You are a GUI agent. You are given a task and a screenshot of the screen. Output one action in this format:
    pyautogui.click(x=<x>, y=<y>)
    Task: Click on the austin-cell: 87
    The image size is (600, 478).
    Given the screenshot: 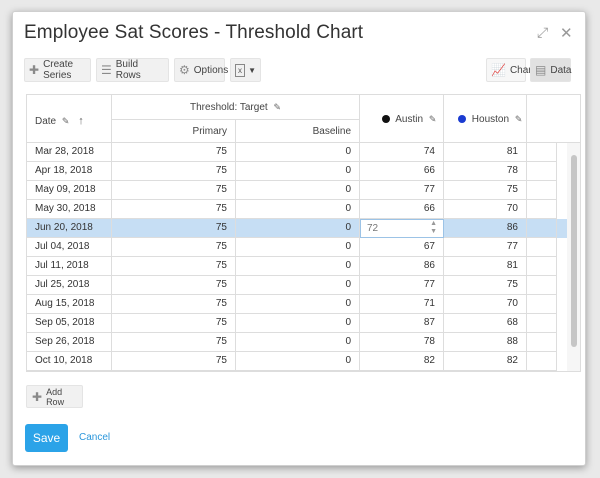 What is the action you would take?
    pyautogui.click(x=402, y=323)
    